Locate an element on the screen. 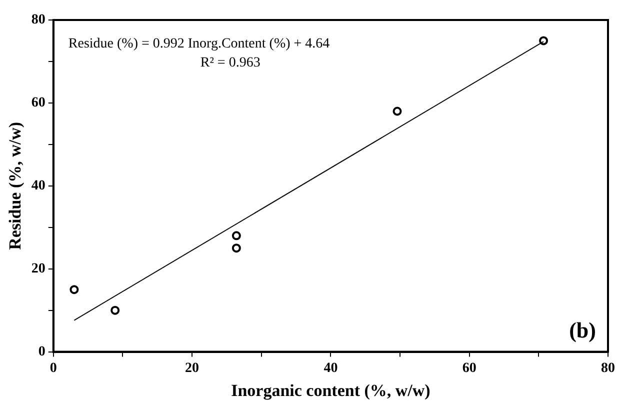 The width and height of the screenshot is (622, 404). annotation: R² = 0.963 is located at coordinates (230, 63).